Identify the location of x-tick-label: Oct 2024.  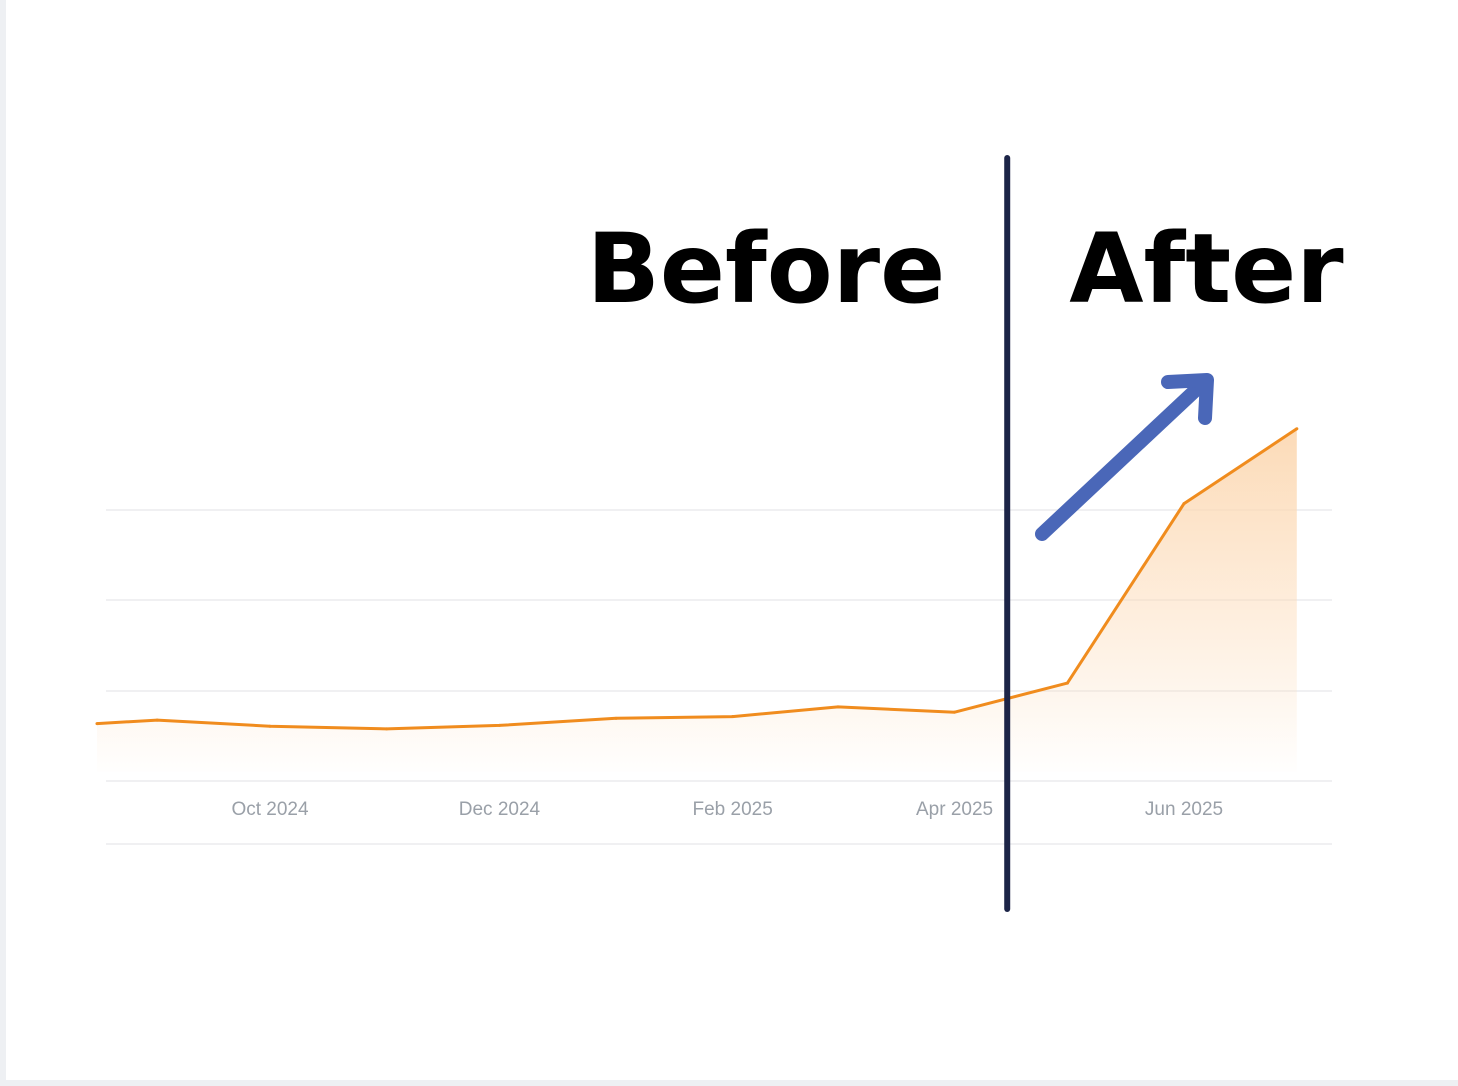
(270, 809).